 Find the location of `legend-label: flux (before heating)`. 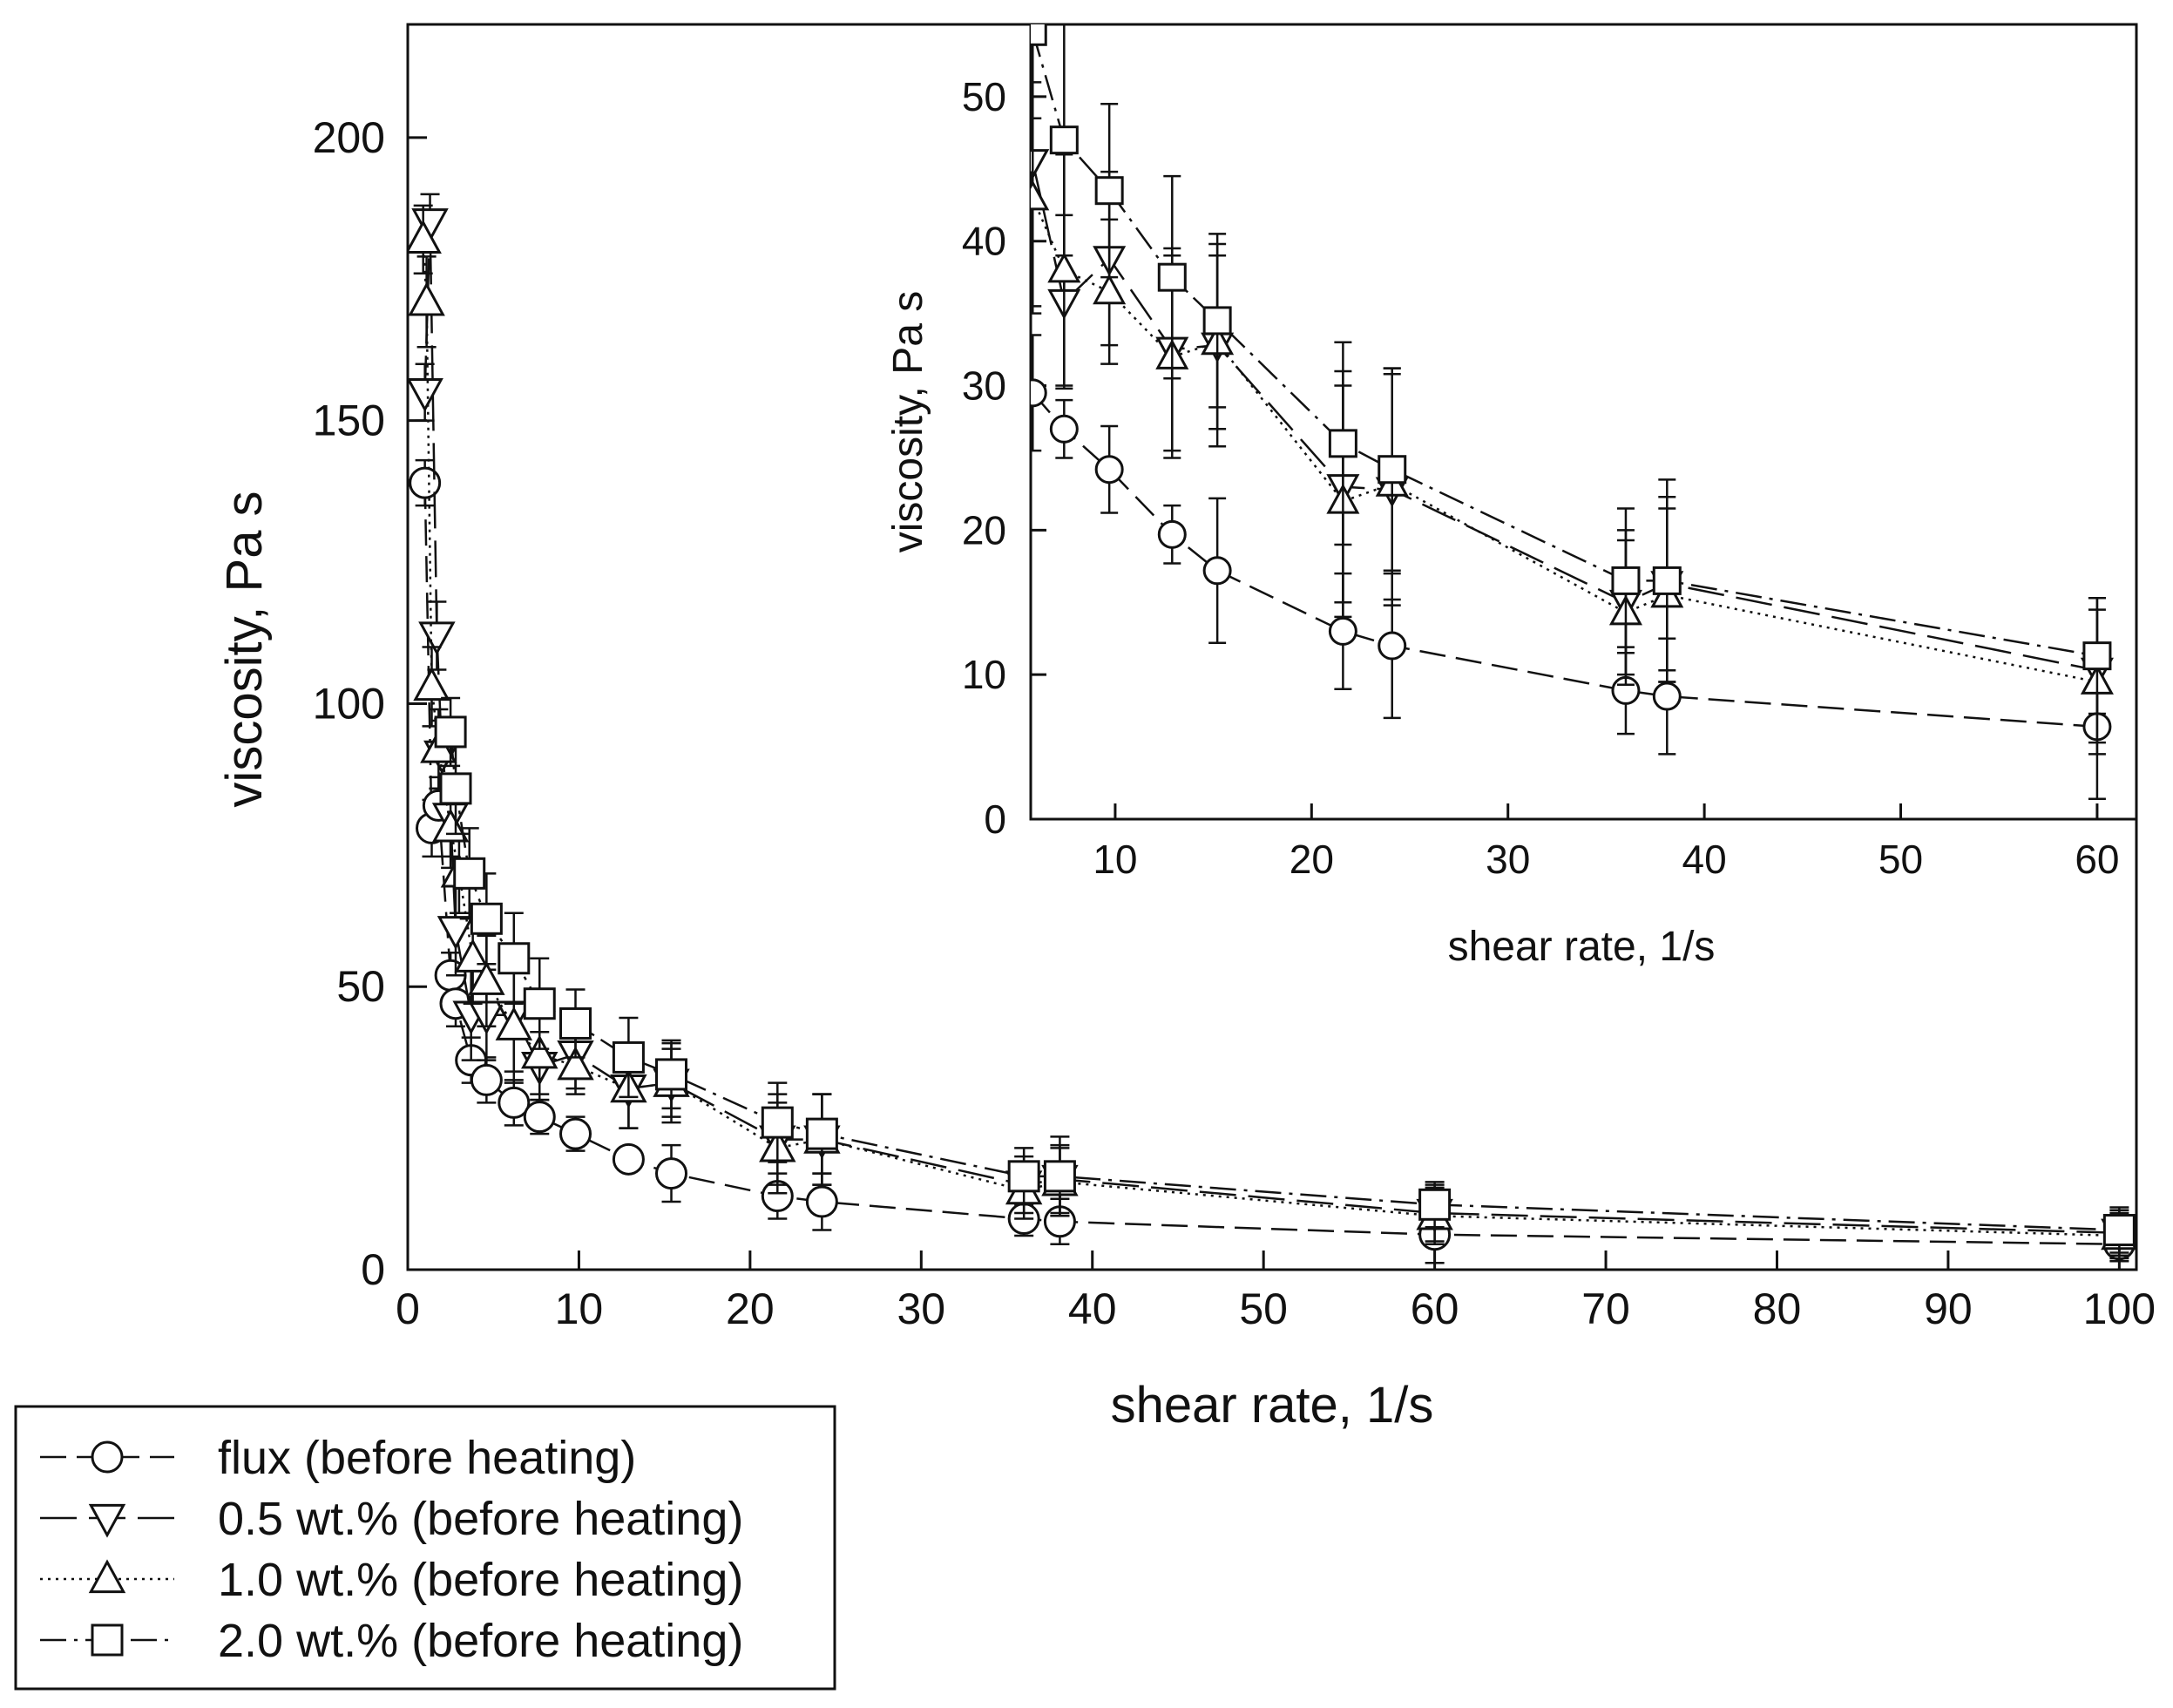

legend-label: flux (before heating) is located at coordinates (427, 1458).